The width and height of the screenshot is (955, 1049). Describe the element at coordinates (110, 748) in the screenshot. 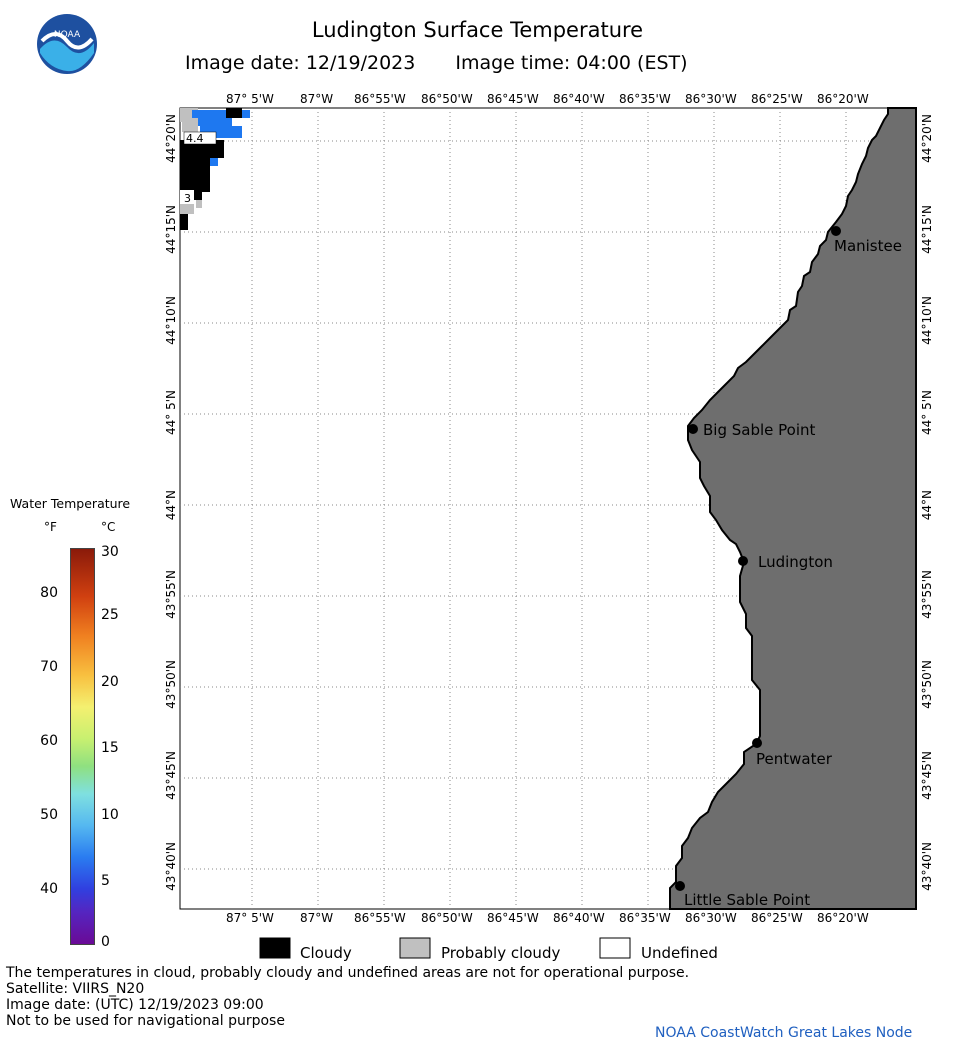

I see `tick-c: 15` at that location.